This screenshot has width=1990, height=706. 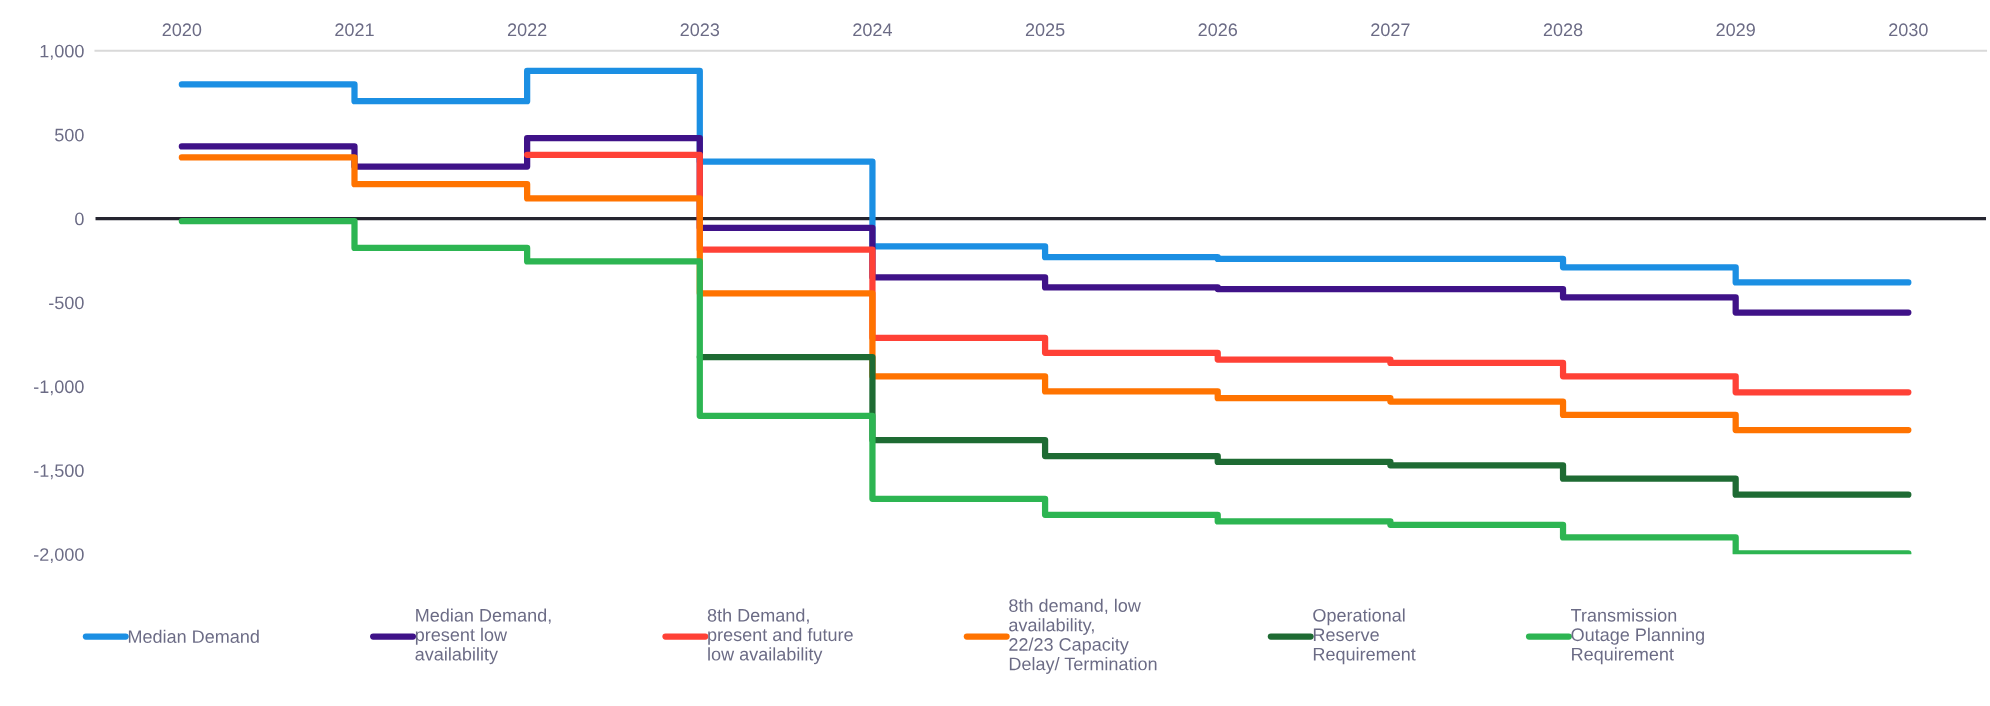 I want to click on y-tick-label: -1,000, so click(x=59, y=388).